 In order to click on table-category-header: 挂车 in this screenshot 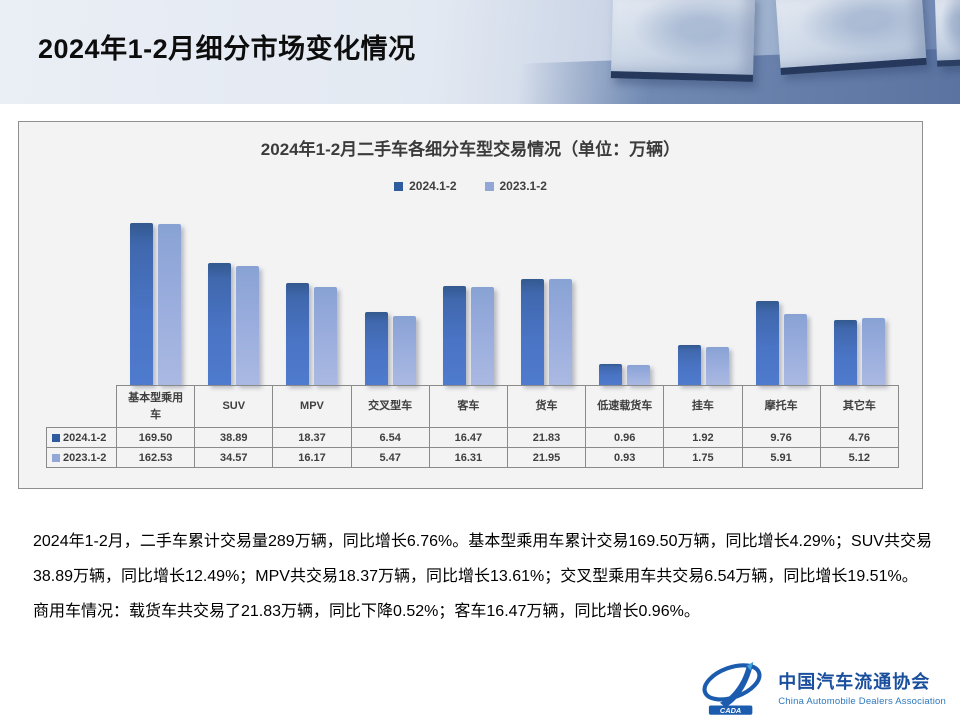, I will do `click(703, 406)`.